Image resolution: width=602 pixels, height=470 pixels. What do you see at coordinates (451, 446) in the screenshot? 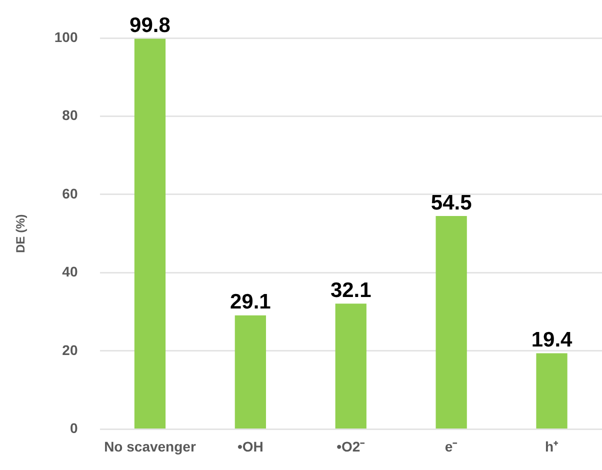
I see `x-tick-label: e⁻` at bounding box center [451, 446].